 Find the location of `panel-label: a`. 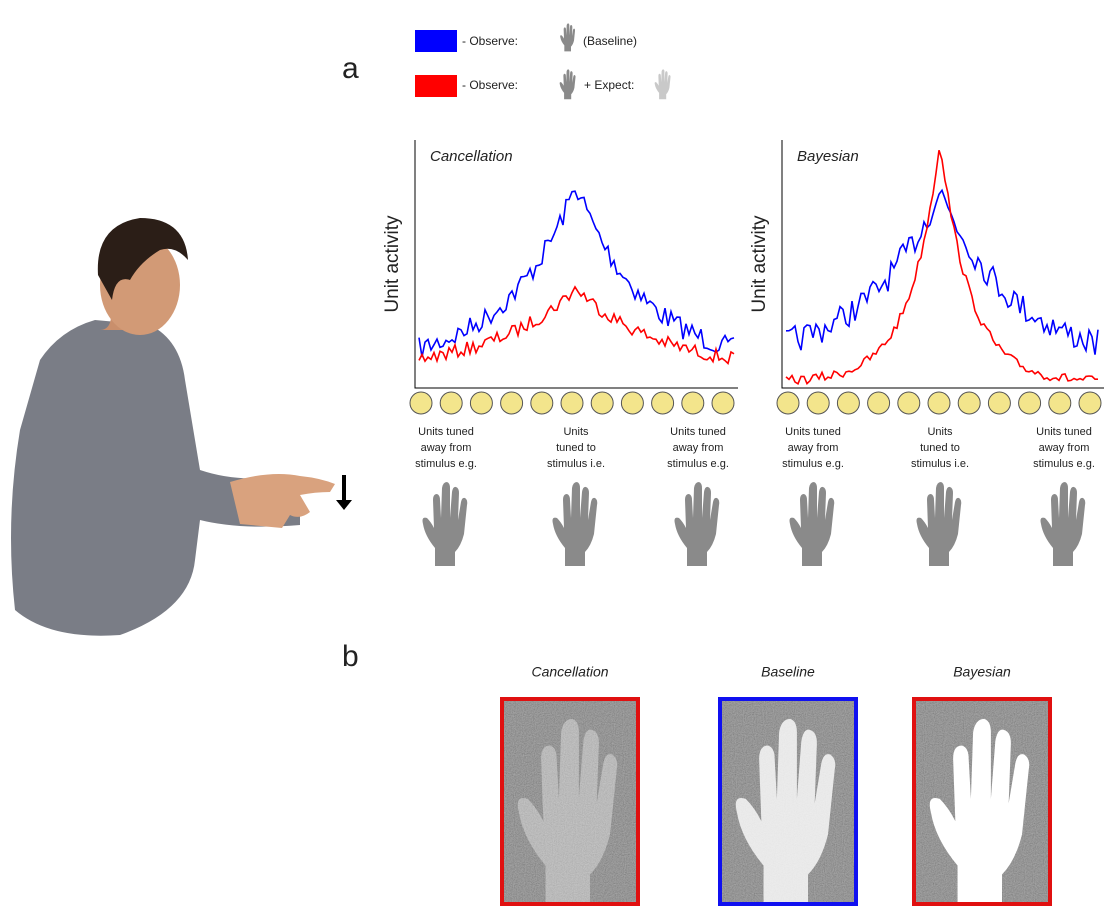

panel-label: a is located at coordinates (350, 68).